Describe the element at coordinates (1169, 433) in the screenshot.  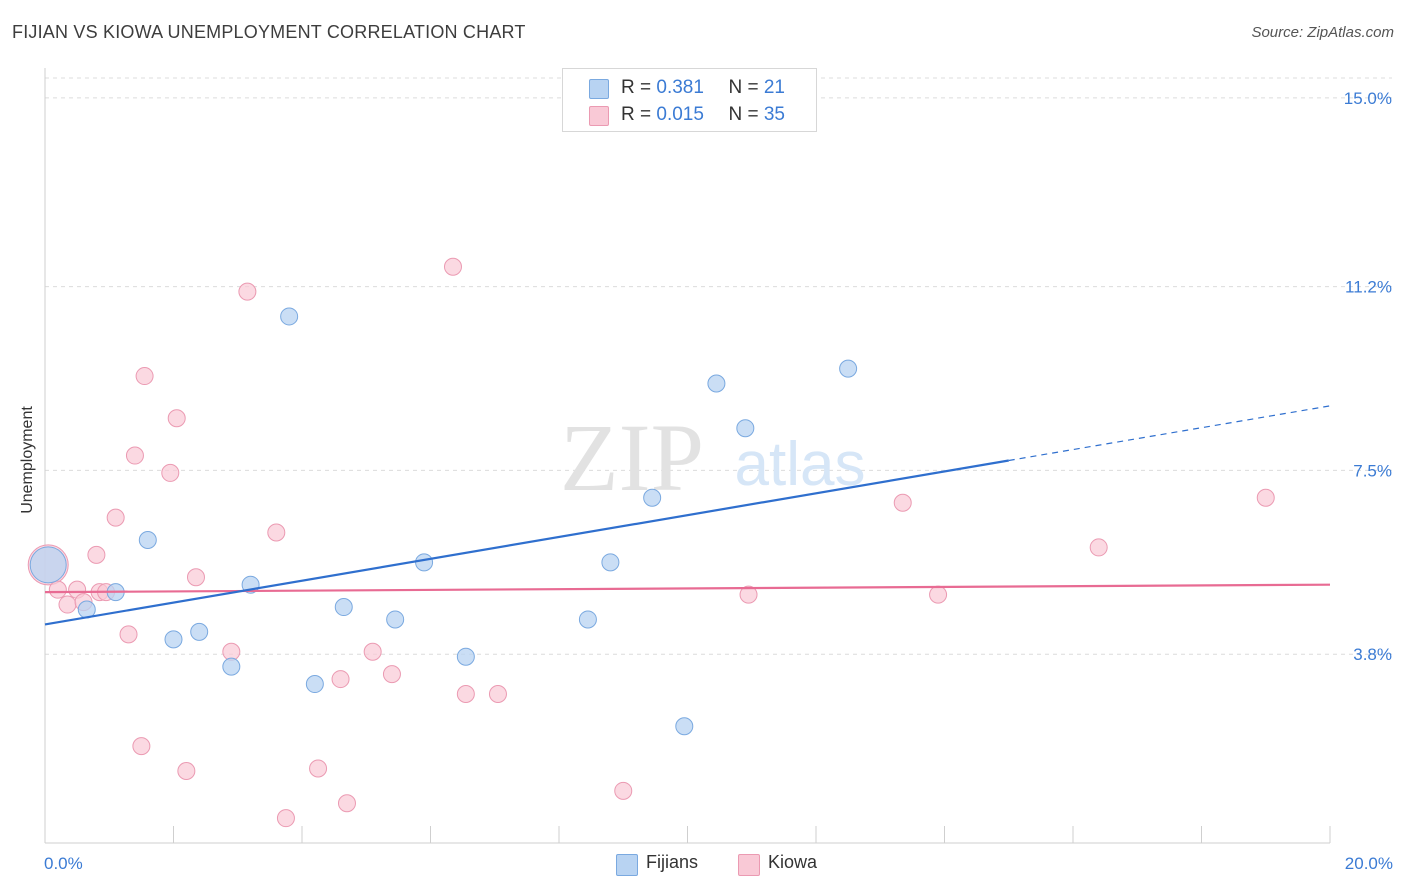
I see `fijians-trend-extension` at that location.